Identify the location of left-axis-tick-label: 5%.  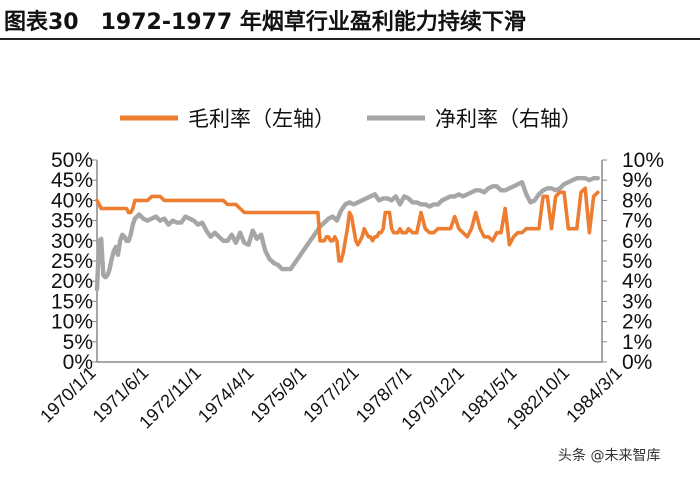
(78, 342).